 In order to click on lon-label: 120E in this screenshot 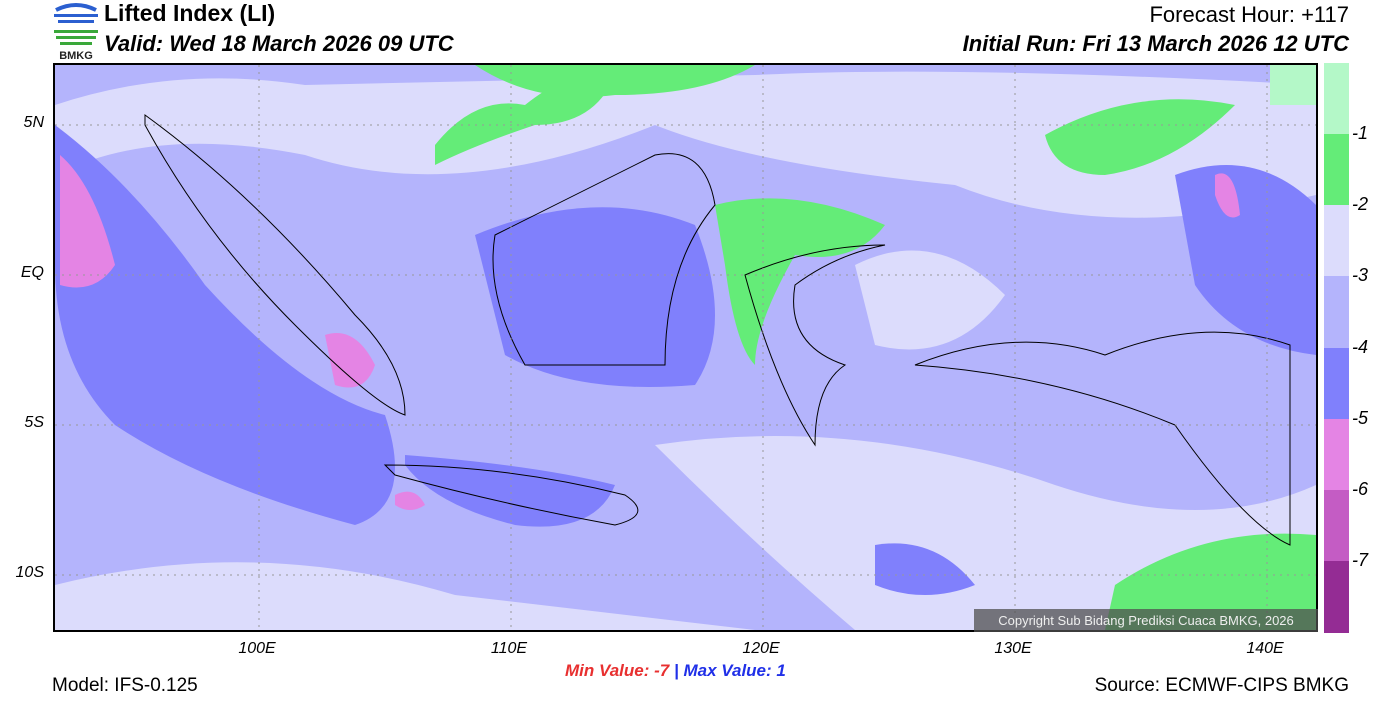, I will do `click(761, 648)`.